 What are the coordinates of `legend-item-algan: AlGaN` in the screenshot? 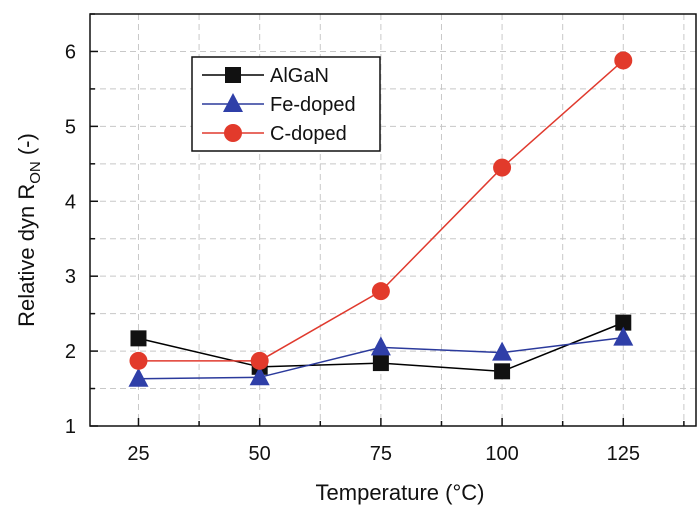 It's located at (265, 76).